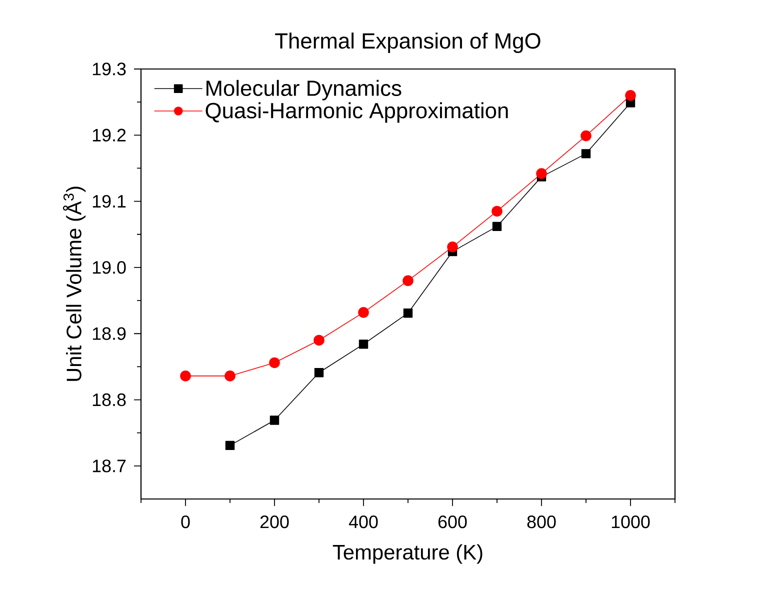 This screenshot has width=784, height=600. Describe the element at coordinates (452, 522) in the screenshot. I see `x-tick-label: 600` at that location.